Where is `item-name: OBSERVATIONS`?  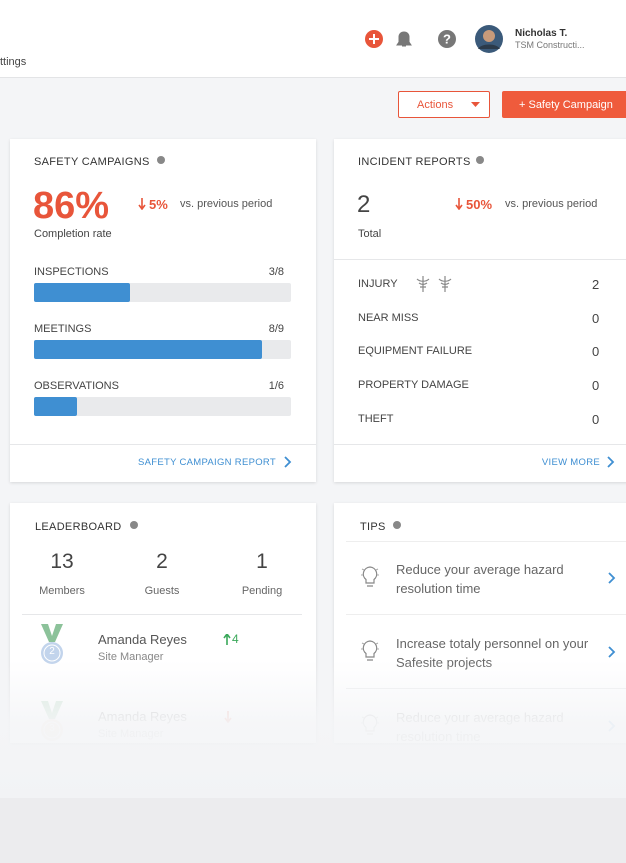 item-name: OBSERVATIONS is located at coordinates (76, 386).